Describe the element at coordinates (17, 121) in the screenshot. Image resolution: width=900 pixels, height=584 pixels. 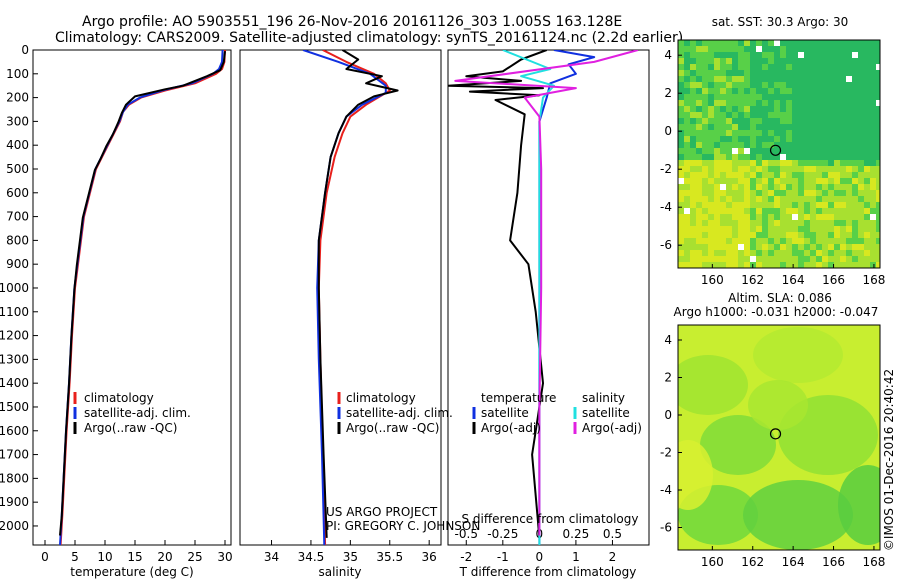
I see `depth-tick-label: 300` at that location.